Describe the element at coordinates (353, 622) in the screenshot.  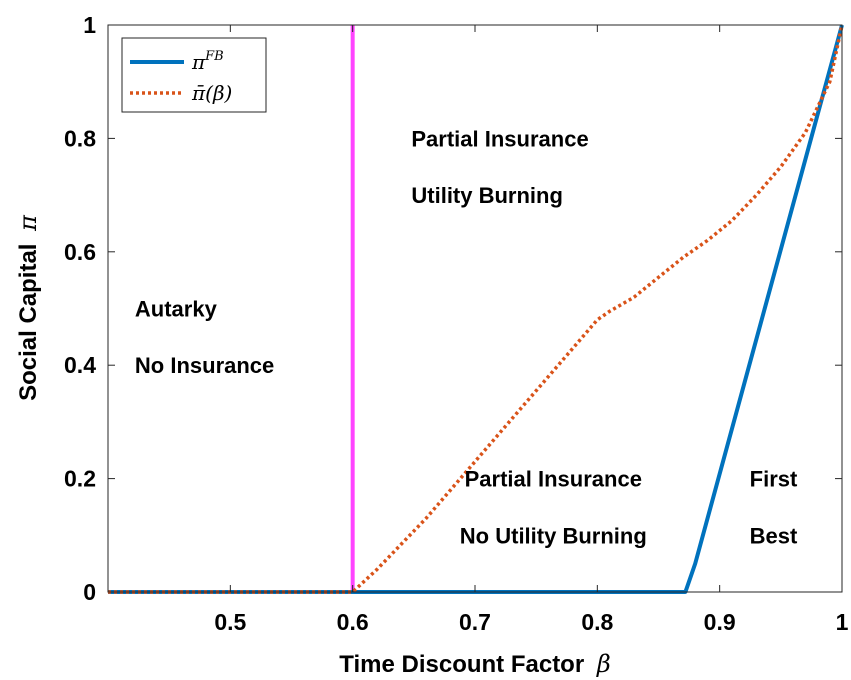
I see `x-tick-label: 0.6` at that location.